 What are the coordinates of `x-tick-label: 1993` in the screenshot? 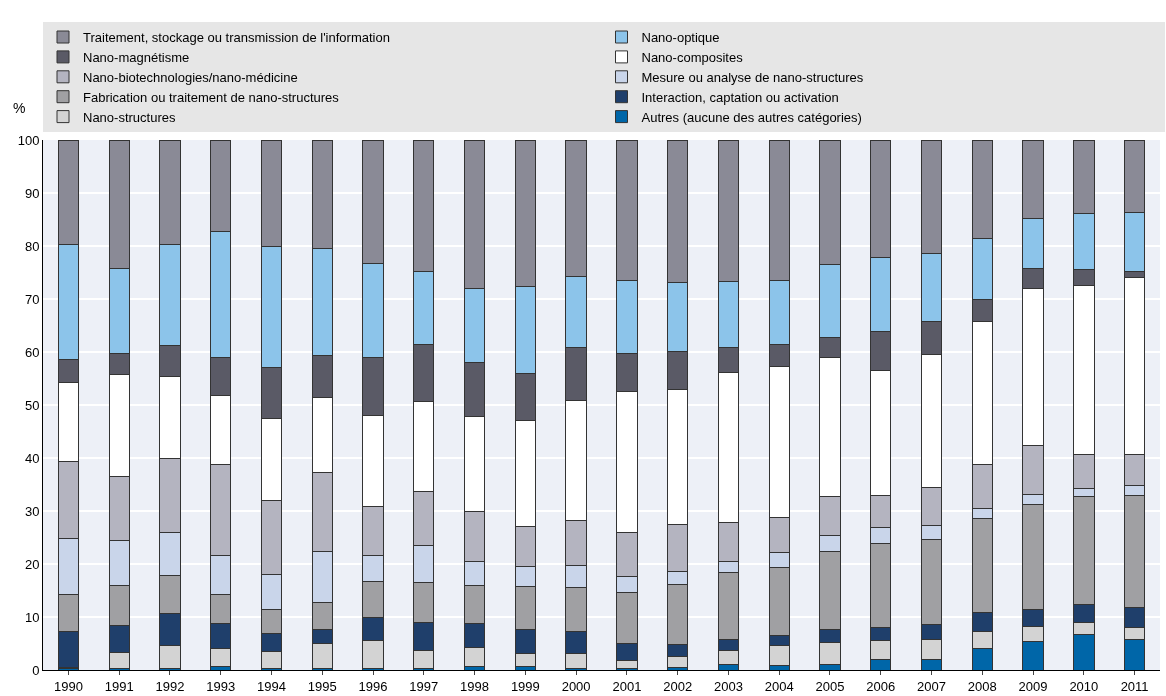 It's located at (221, 686).